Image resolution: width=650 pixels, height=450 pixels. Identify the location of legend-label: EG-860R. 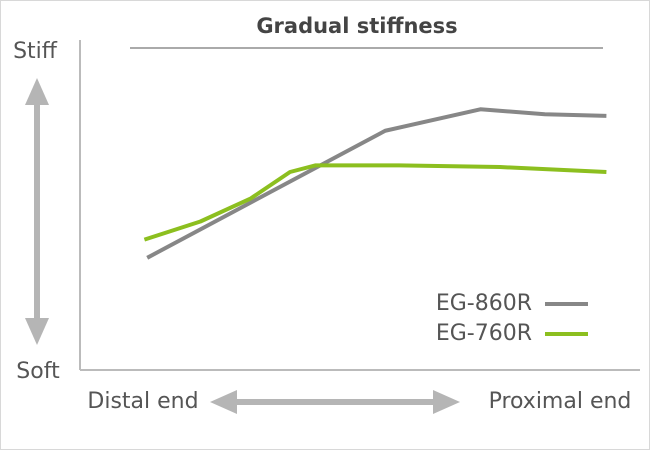
(484, 303).